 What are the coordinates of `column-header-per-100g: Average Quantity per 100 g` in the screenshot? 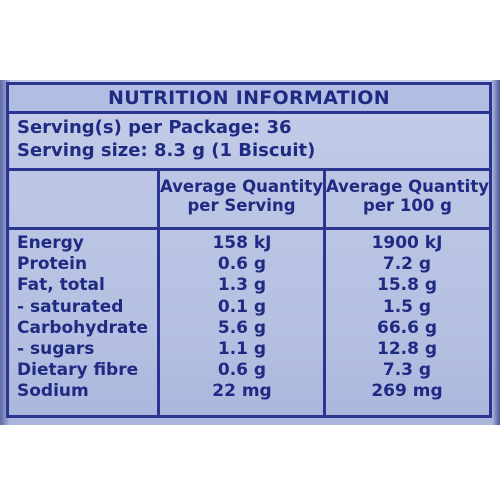 It's located at (407, 196).